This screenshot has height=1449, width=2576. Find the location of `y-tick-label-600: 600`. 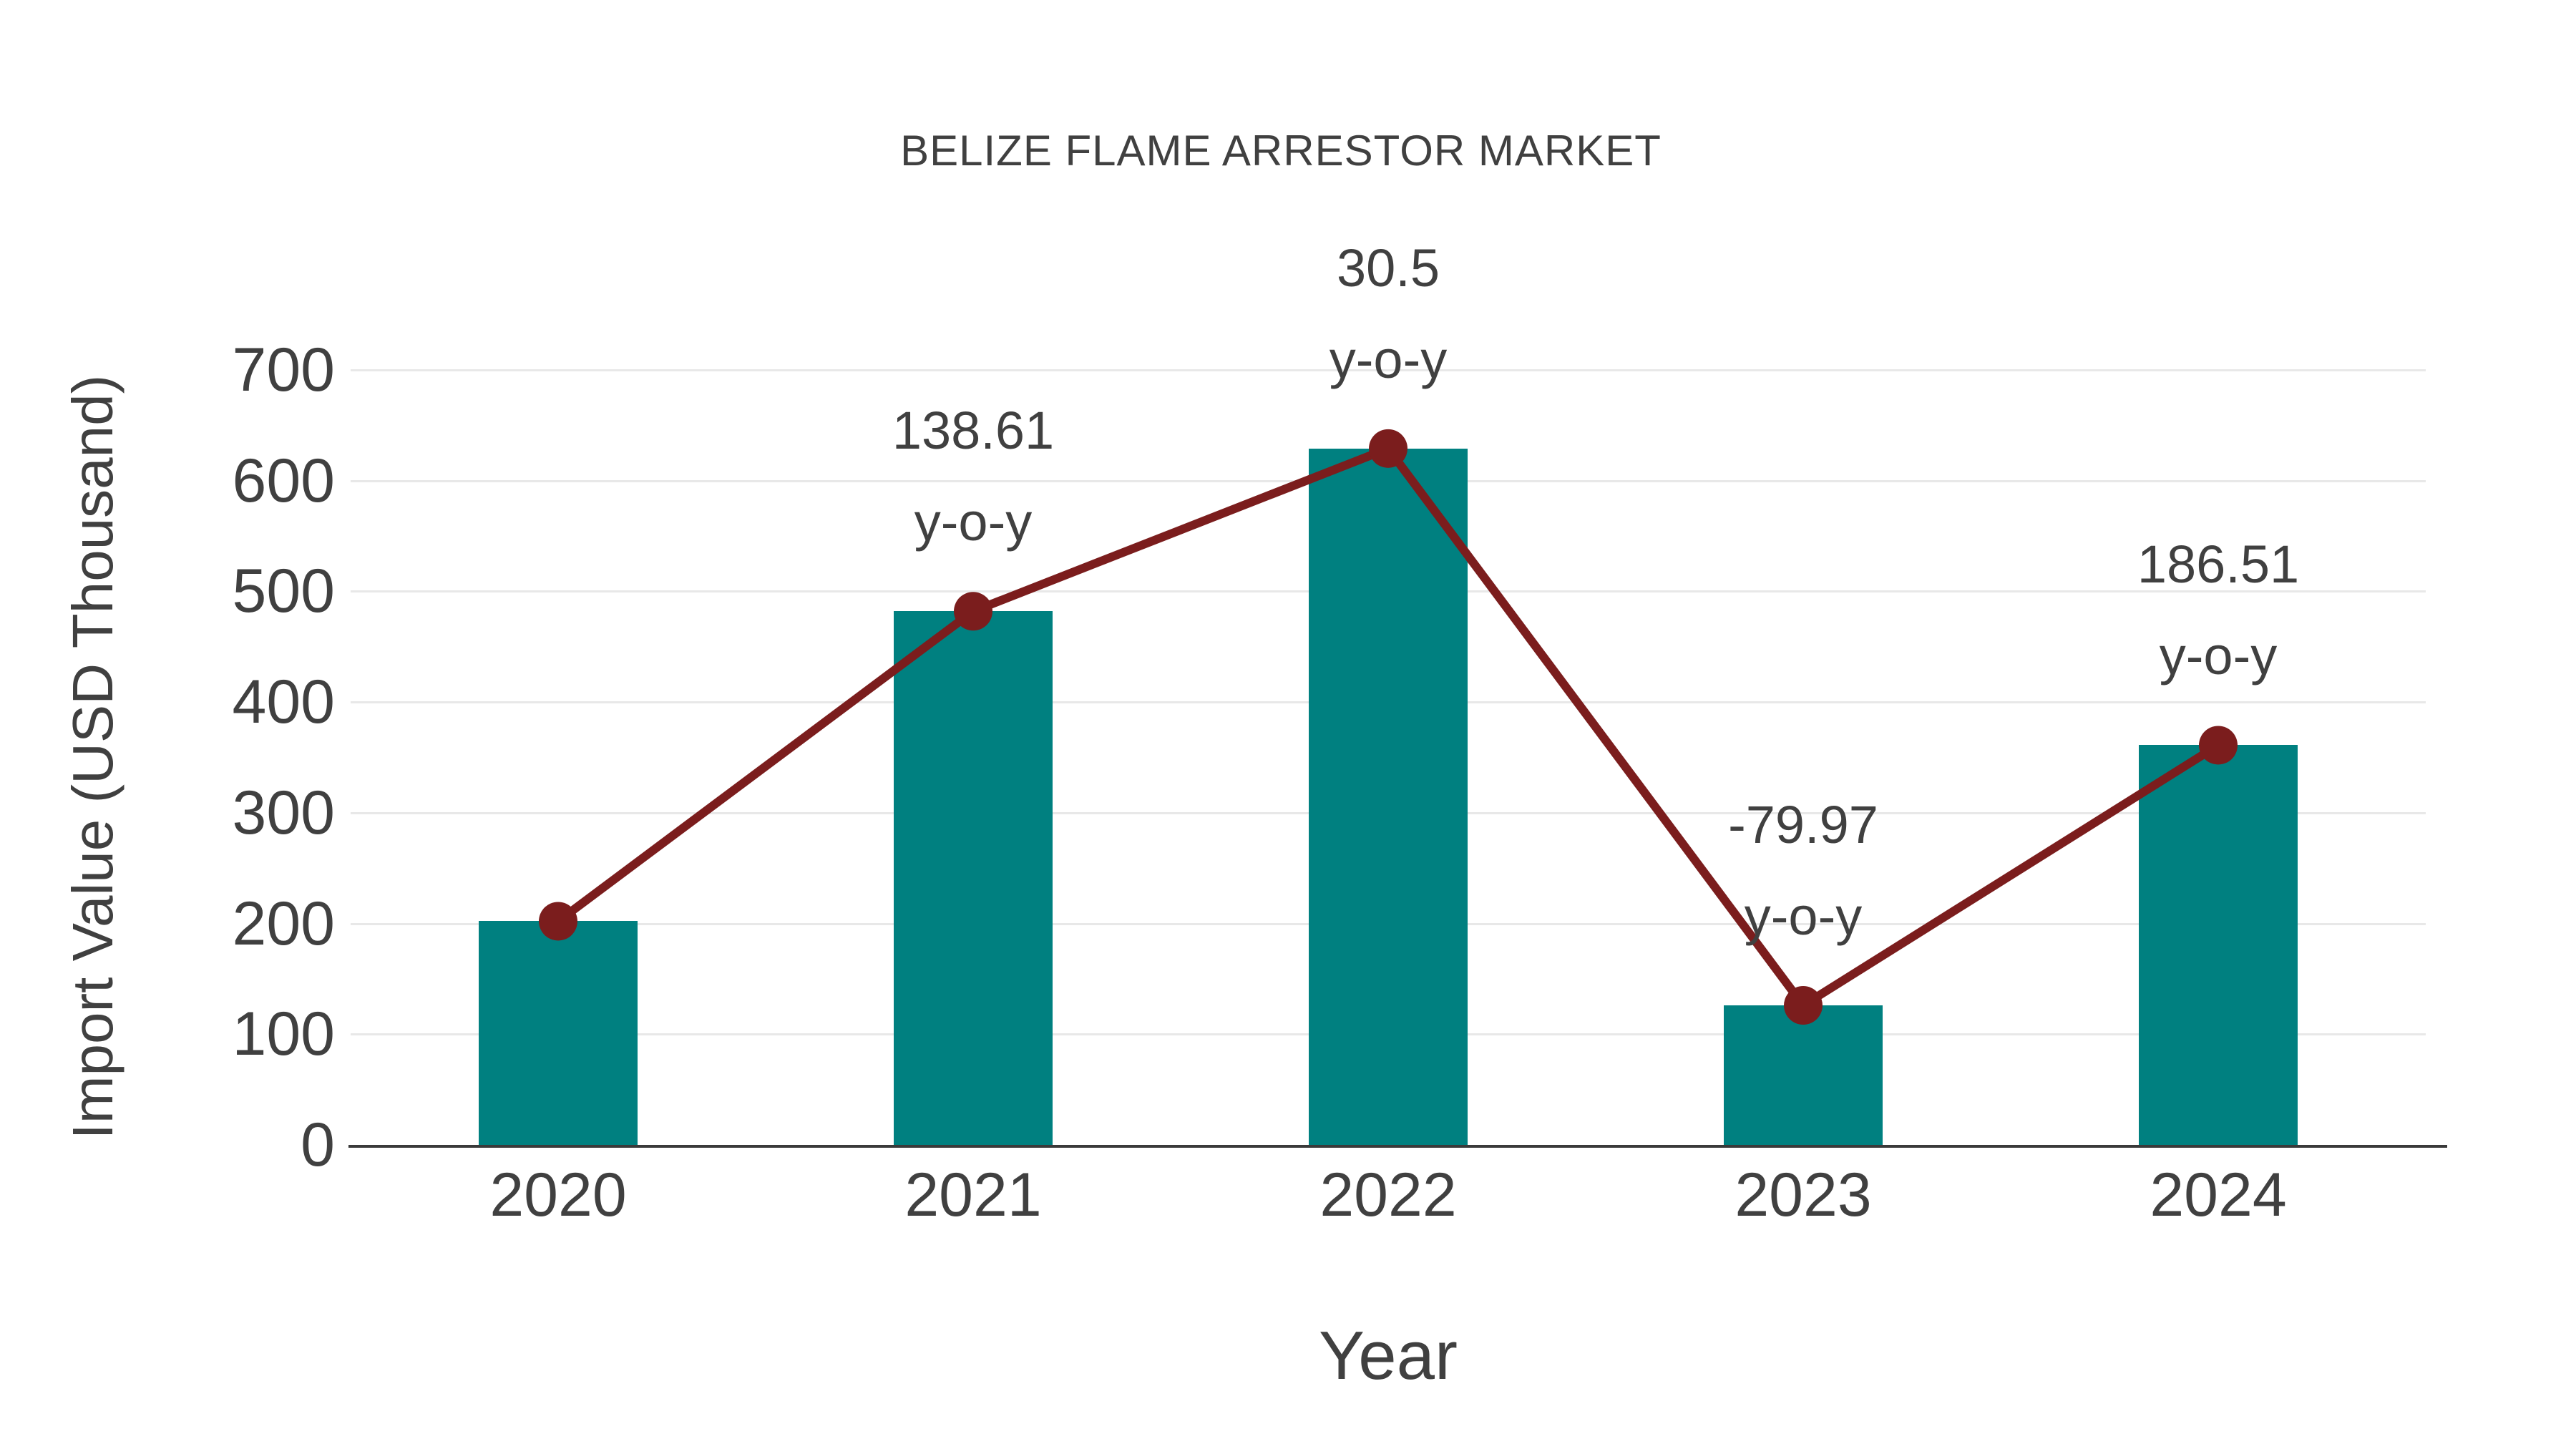

y-tick-label-600: 600 is located at coordinates (284, 480).